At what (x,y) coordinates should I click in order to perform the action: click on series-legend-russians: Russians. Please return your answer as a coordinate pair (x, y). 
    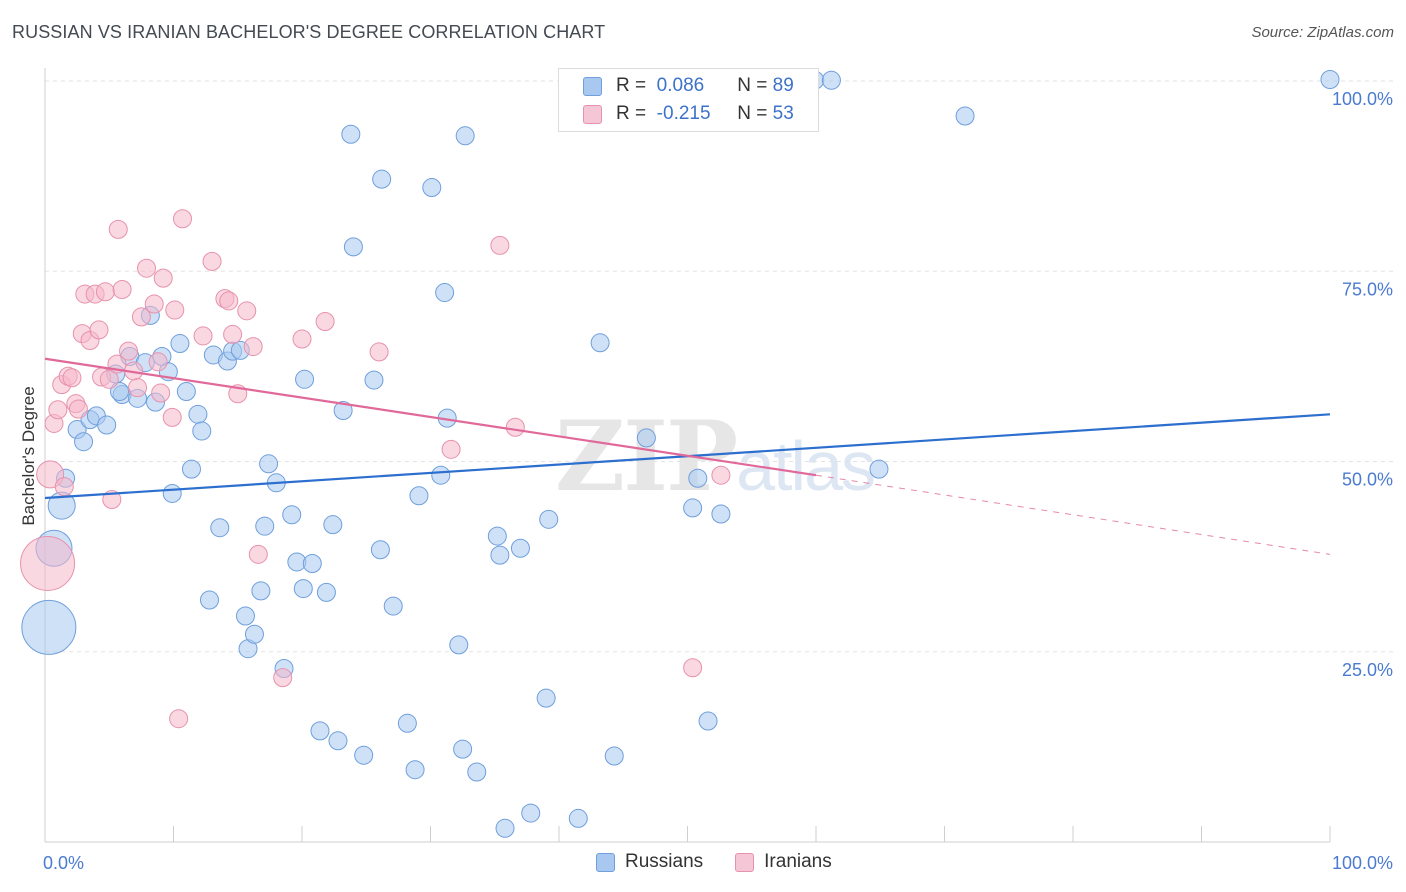
    Looking at the image, I should click on (649, 862).